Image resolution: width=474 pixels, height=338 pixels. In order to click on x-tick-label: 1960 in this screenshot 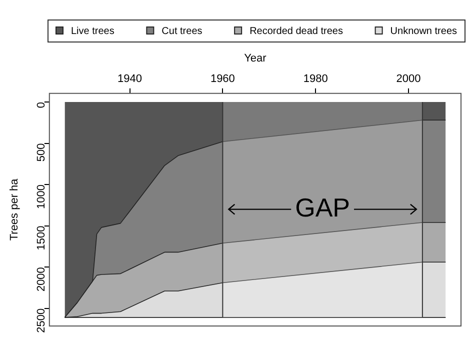, I will do `click(222, 78)`.